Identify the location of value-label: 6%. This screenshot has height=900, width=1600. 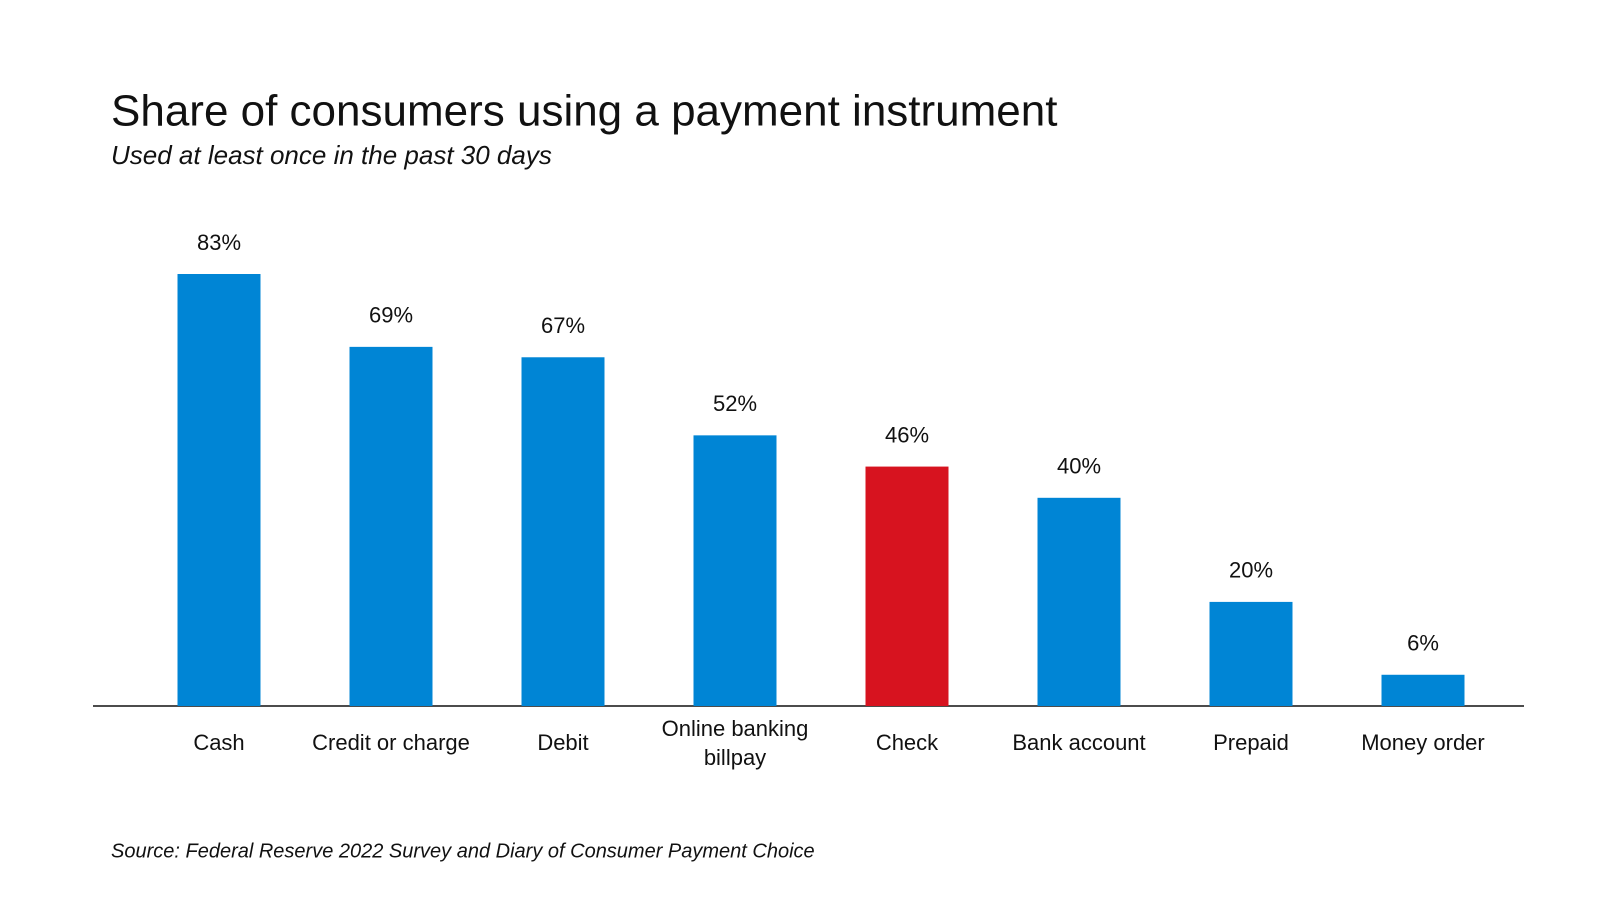
(1423, 643).